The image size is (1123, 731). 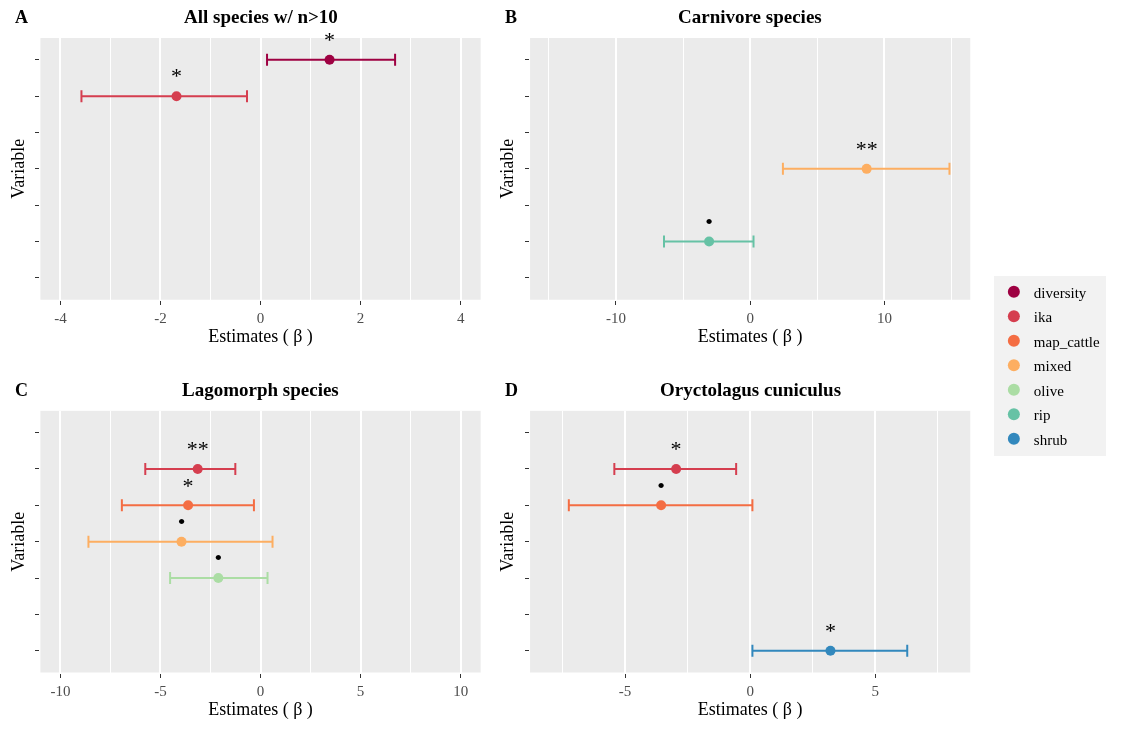 I want to click on legend-label: olive, so click(x=1049, y=390).